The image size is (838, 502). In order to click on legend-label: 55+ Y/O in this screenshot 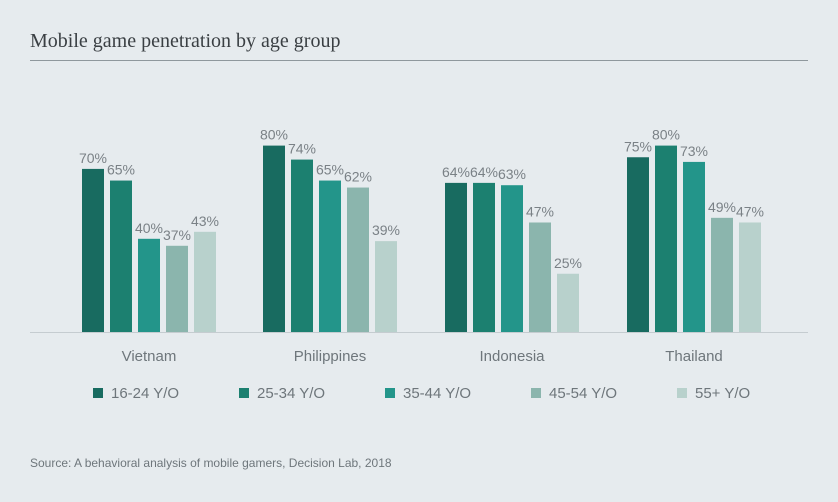, I will do `click(722, 393)`.